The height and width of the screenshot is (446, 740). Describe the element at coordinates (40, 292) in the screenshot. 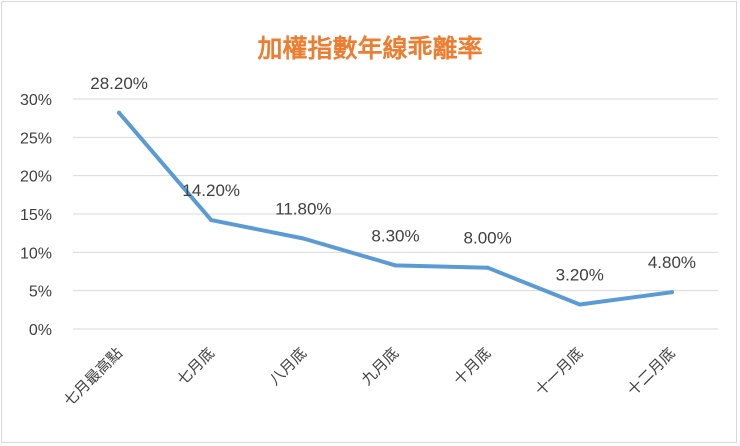

I see `y-tick-label: 5%` at that location.